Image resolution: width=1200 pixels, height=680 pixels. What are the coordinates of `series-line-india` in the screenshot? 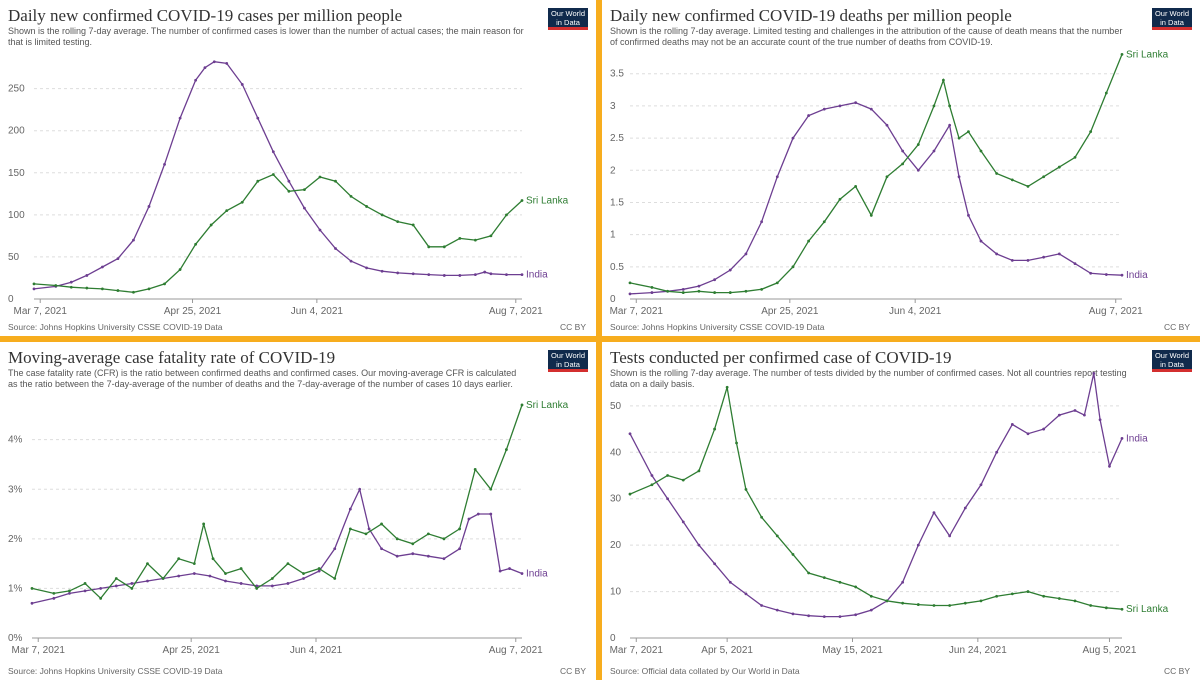 It's located at (876, 495).